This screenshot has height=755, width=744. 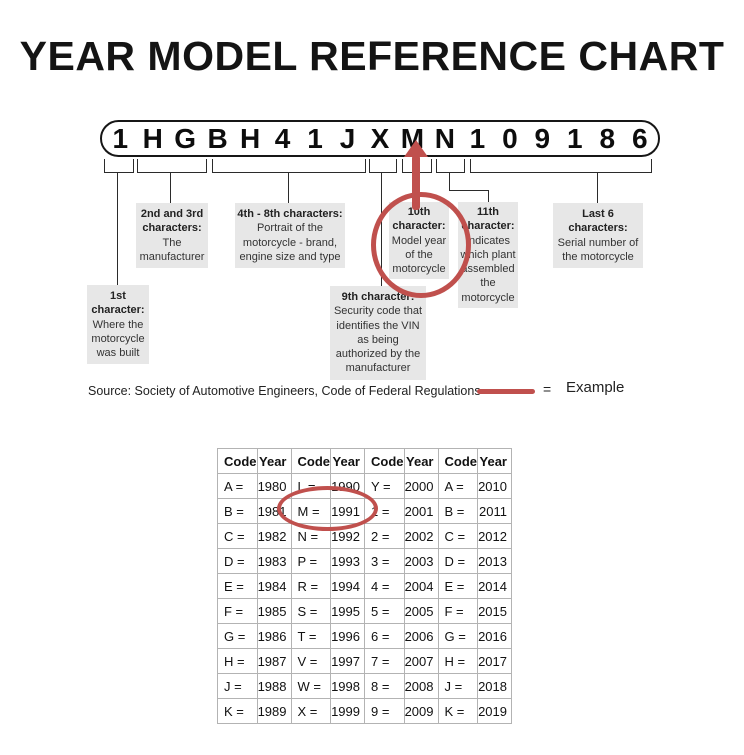 I want to click on callout-header: Last 6 characters:, so click(x=598, y=221).